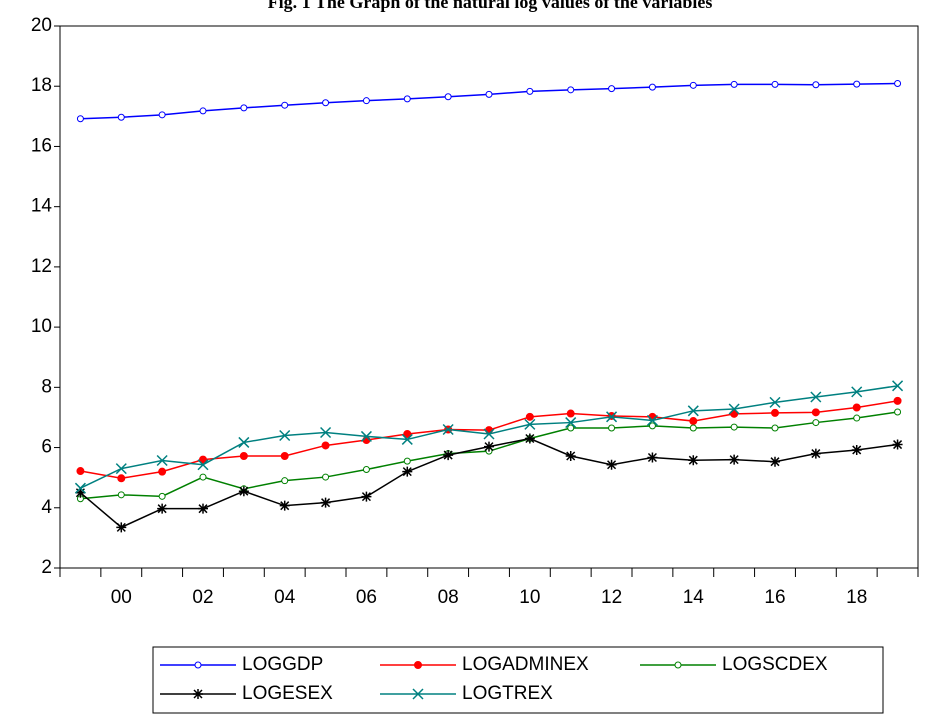 Image resolution: width=952 pixels, height=718 pixels. I want to click on y-tick-label: 2, so click(46, 567).